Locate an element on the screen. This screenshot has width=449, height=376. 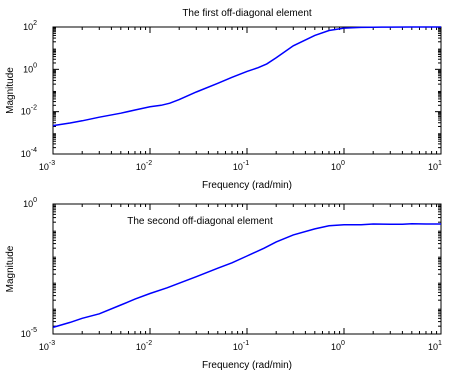
y-tick-exponent: -5 is located at coordinates (34, 330).